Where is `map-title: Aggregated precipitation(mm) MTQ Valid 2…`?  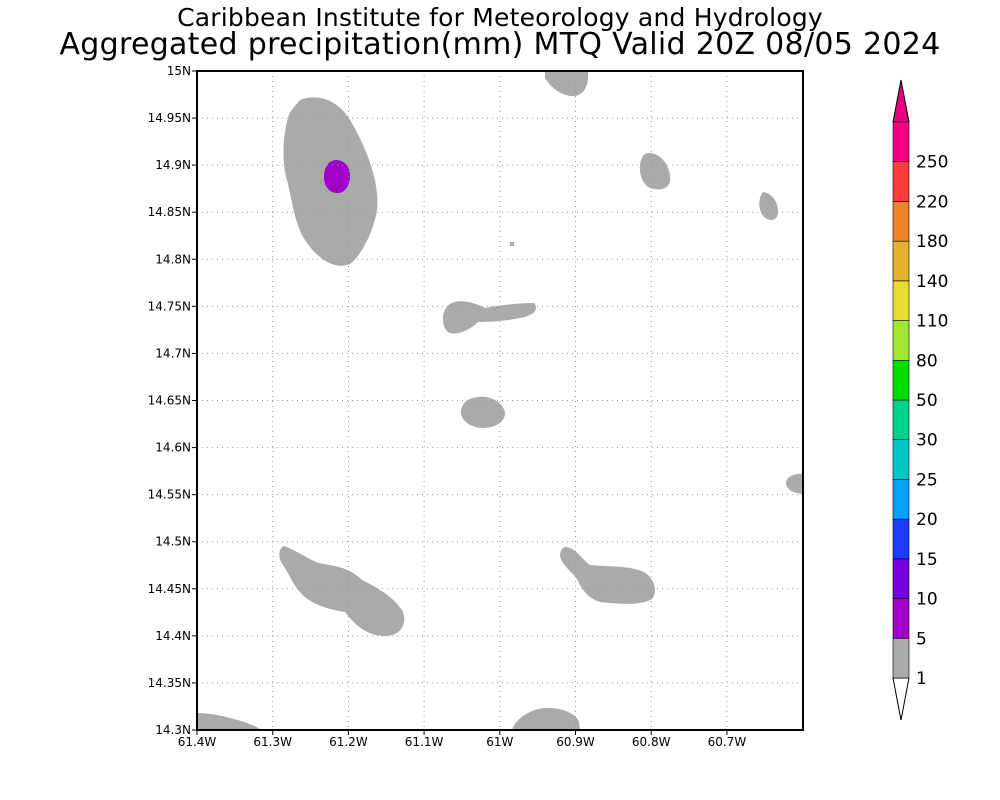
map-title: Aggregated precipitation(mm) MTQ Valid 2… is located at coordinates (500, 44).